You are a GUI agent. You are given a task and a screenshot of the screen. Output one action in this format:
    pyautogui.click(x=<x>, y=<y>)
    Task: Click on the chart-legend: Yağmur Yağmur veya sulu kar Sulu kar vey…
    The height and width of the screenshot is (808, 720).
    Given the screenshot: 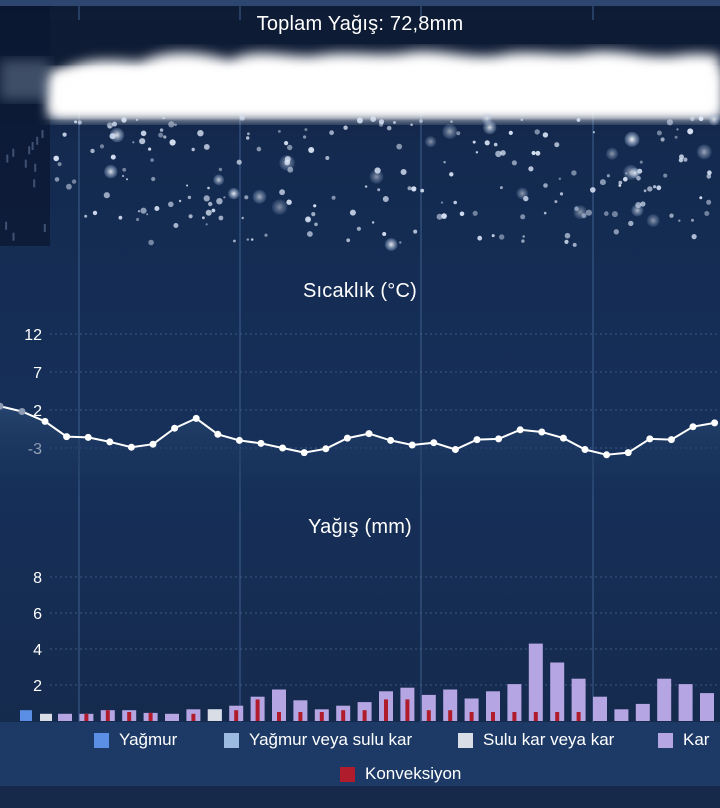 What is the action you would take?
    pyautogui.click(x=360, y=754)
    